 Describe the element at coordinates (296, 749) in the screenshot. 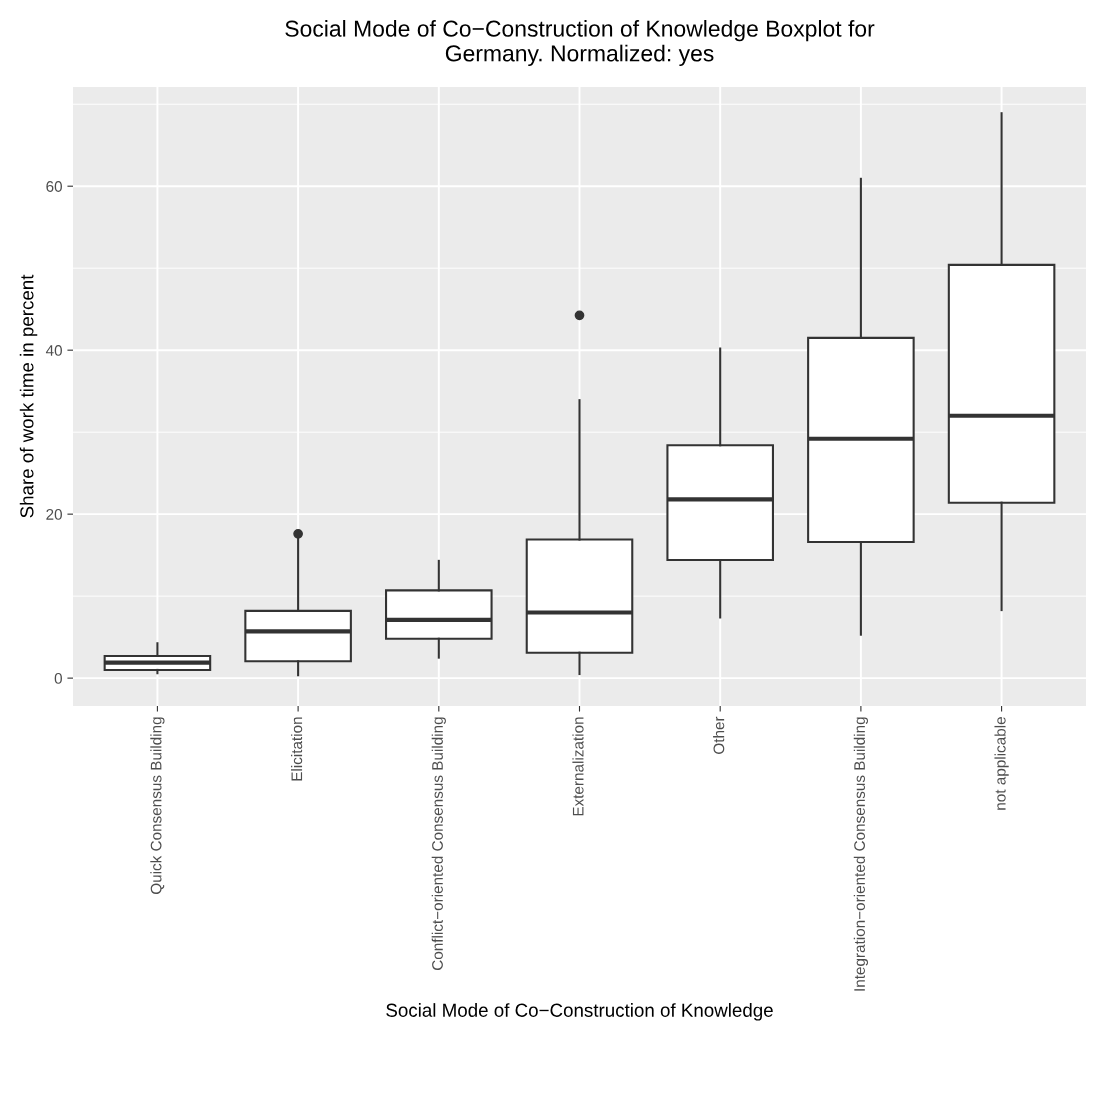

I see `x-tick-label: Elicitation` at that location.